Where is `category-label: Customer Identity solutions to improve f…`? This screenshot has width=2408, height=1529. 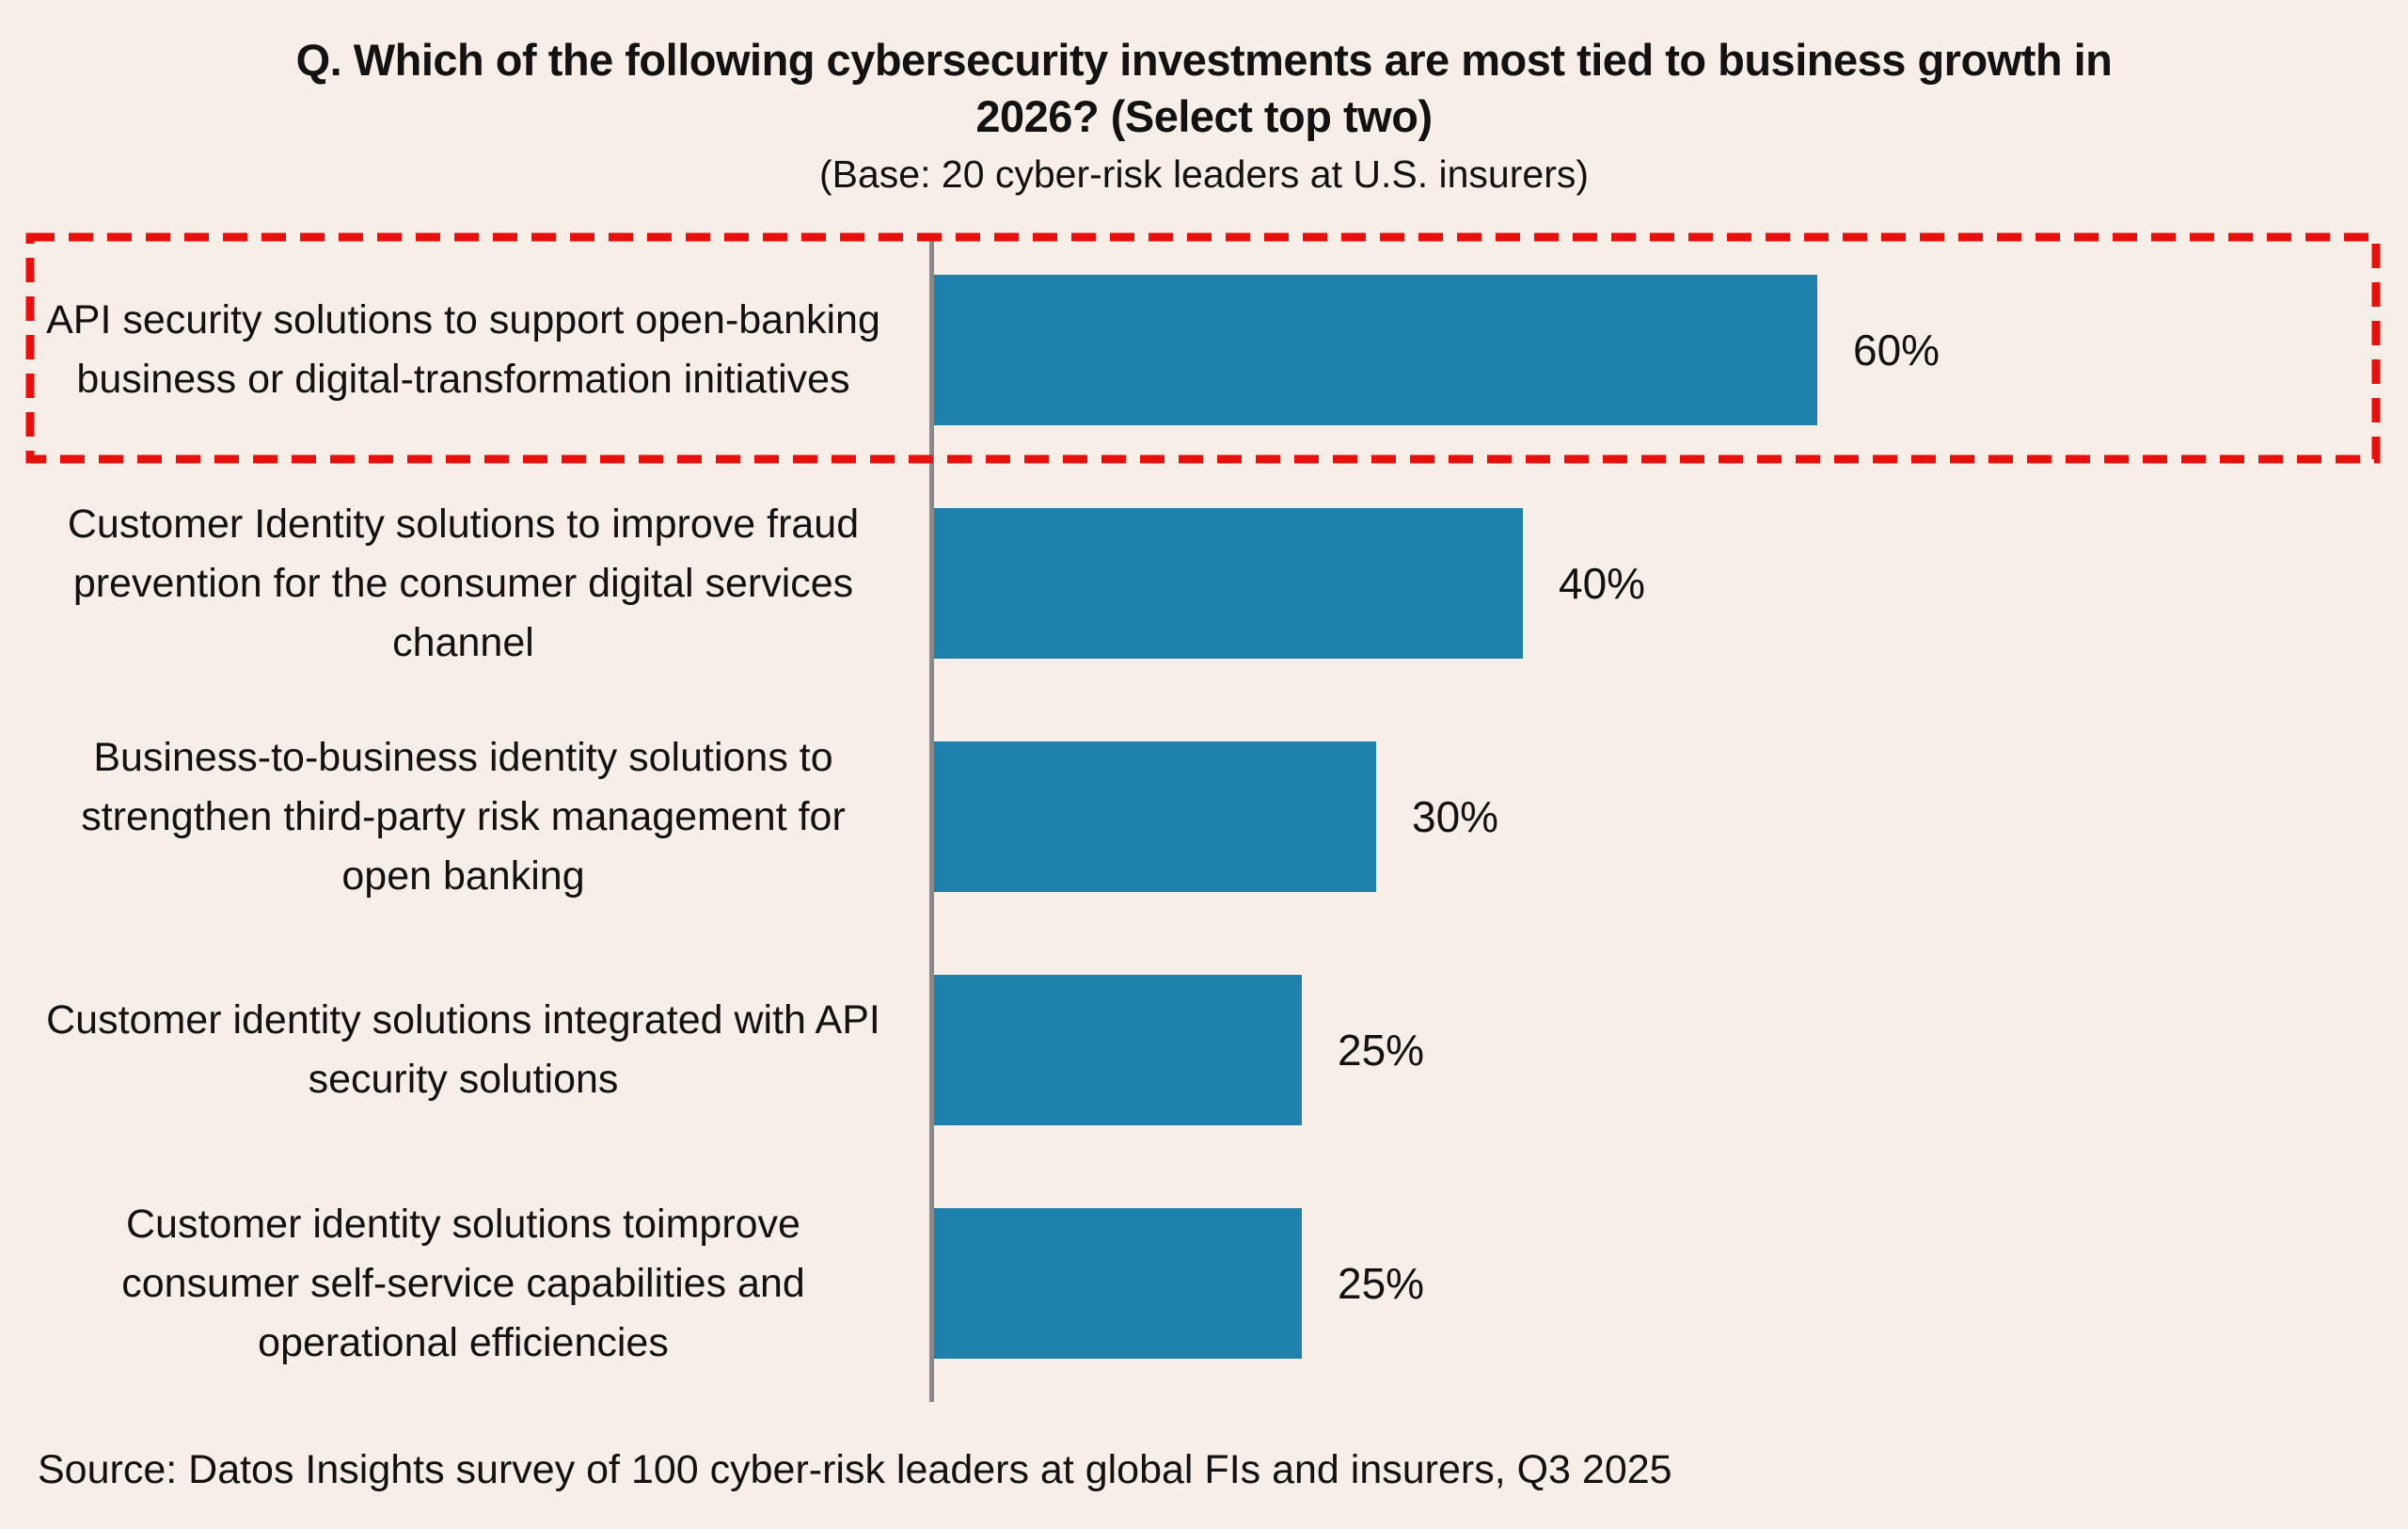 category-label: Customer Identity solutions to improve f… is located at coordinates (464, 583).